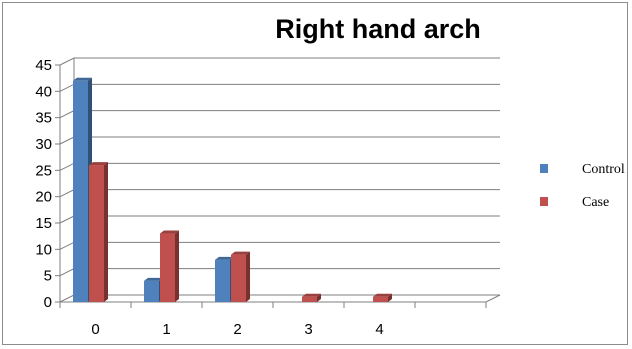  What do you see at coordinates (47, 184) in the screenshot?
I see `y-axis: 0 5 10 15 20 25 30 35 40 45` at bounding box center [47, 184].